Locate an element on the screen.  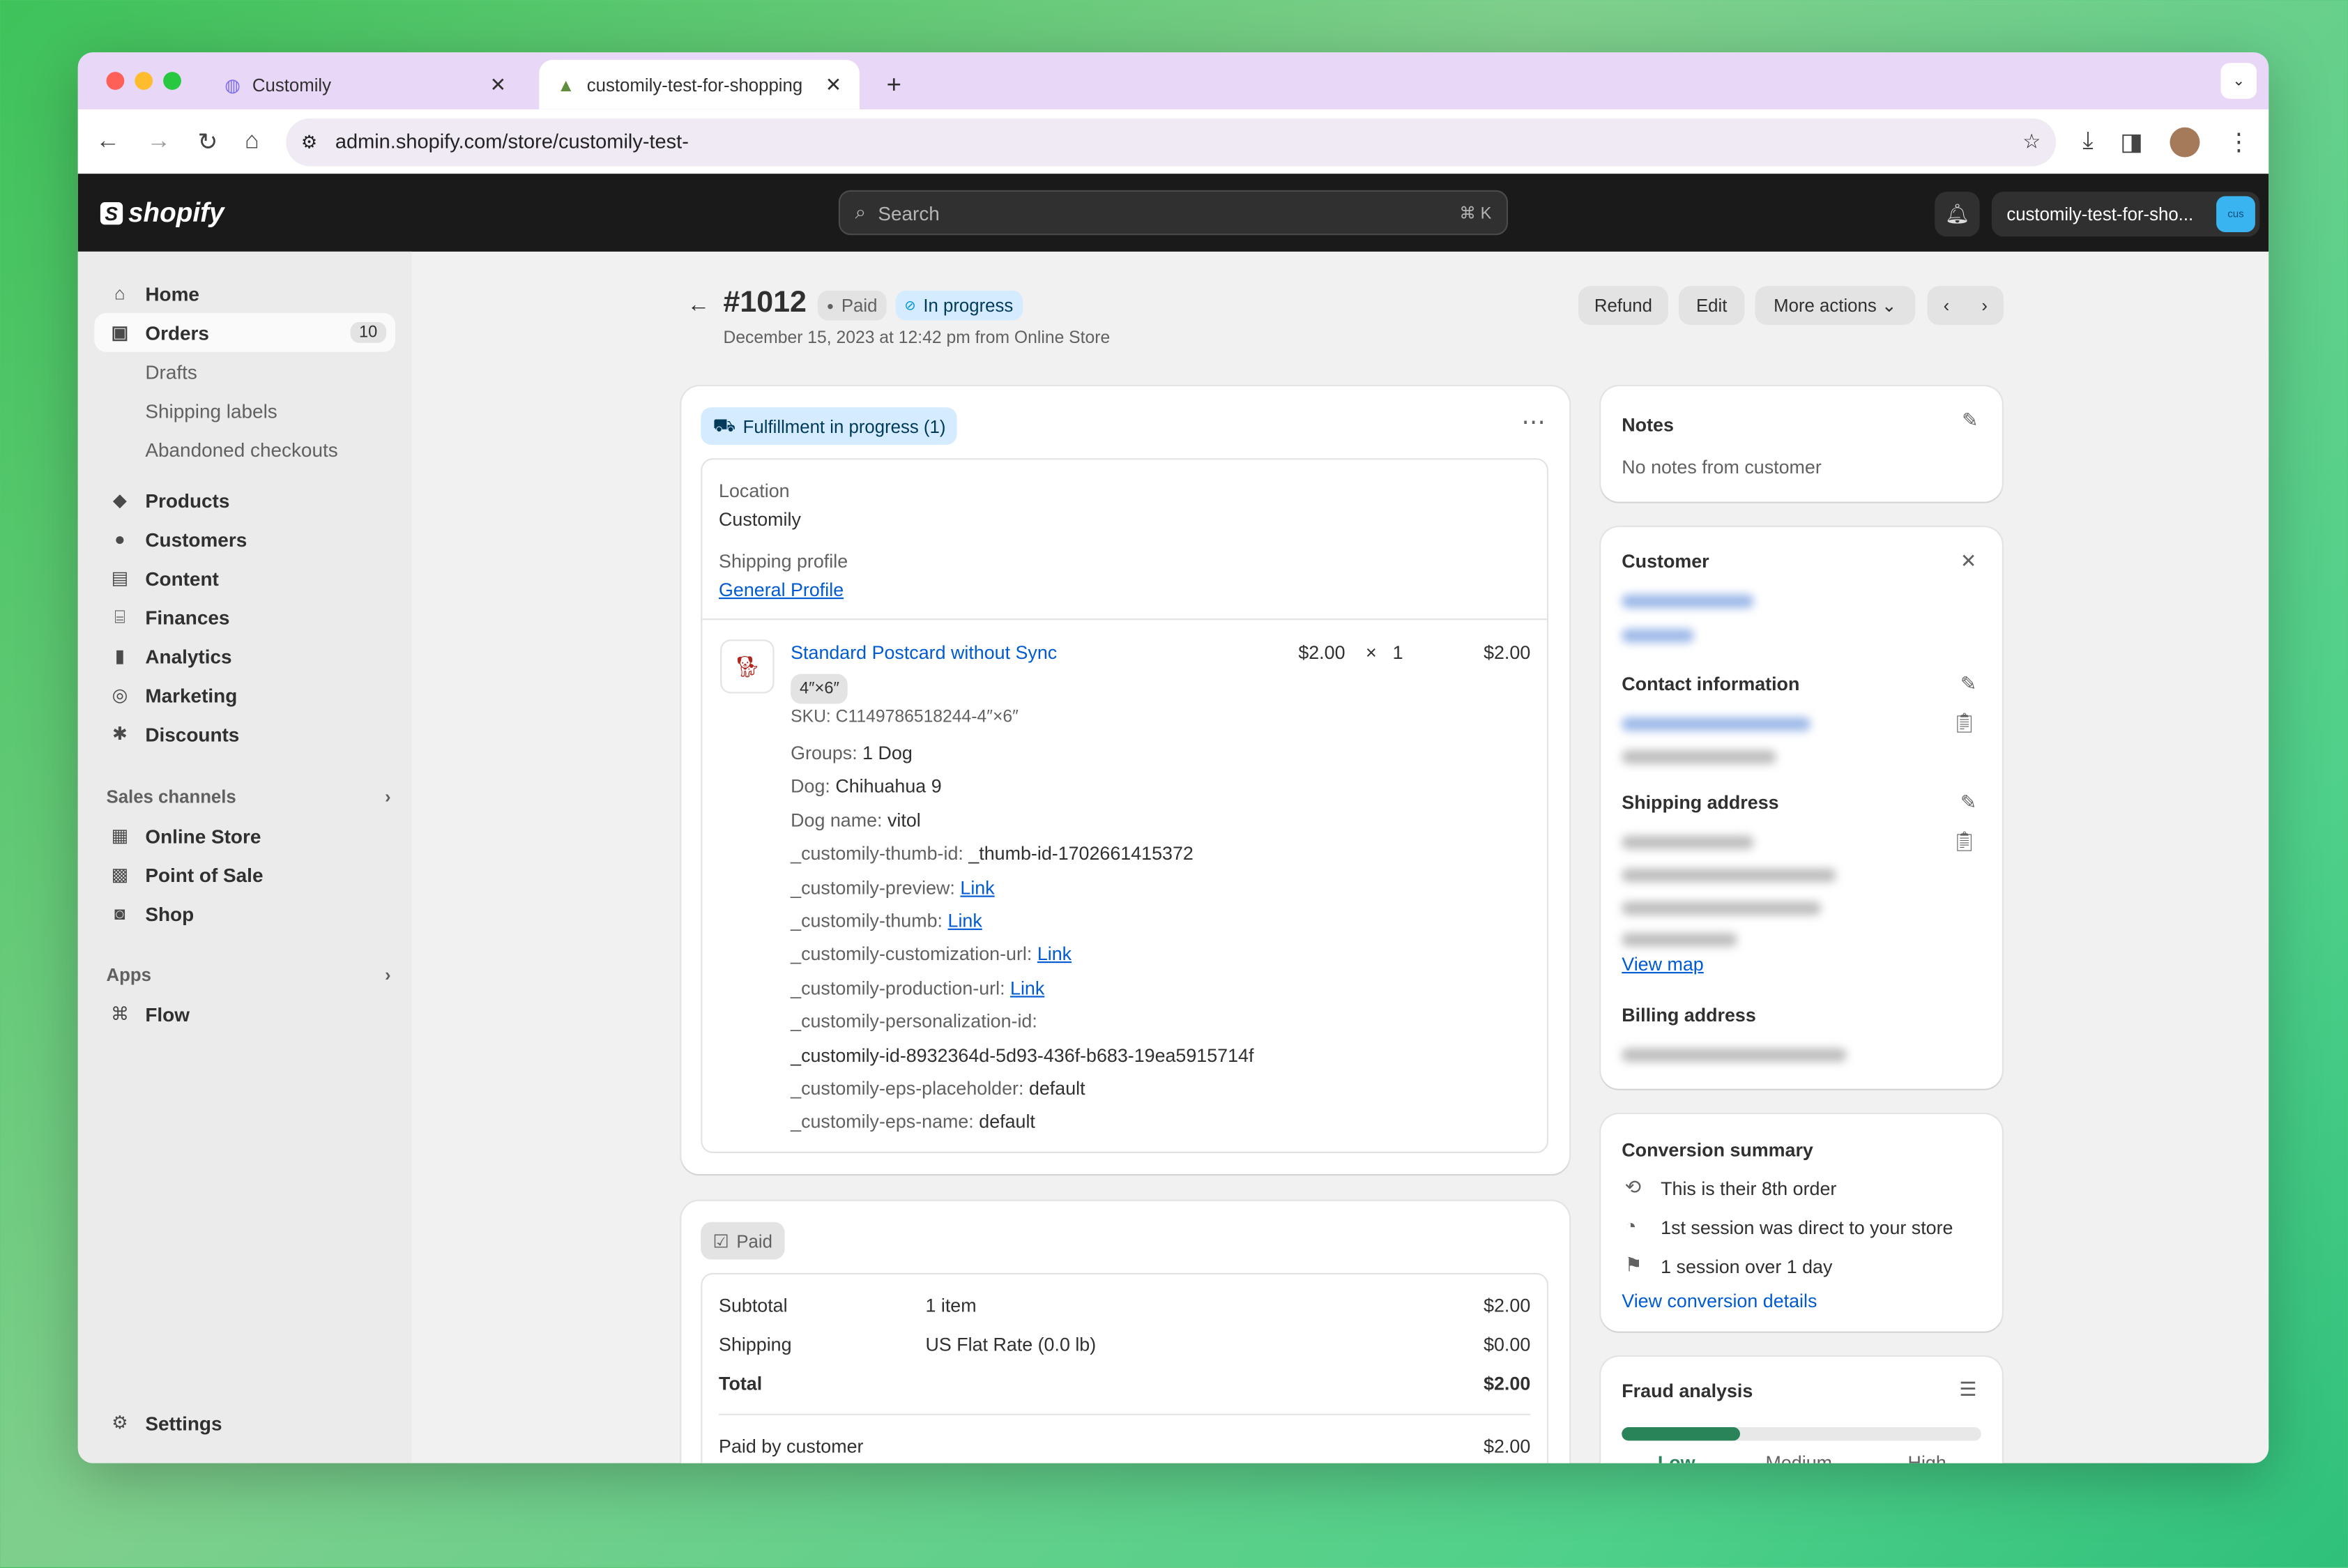
paid-by-label: Paid by customer is located at coordinates (791, 1447).